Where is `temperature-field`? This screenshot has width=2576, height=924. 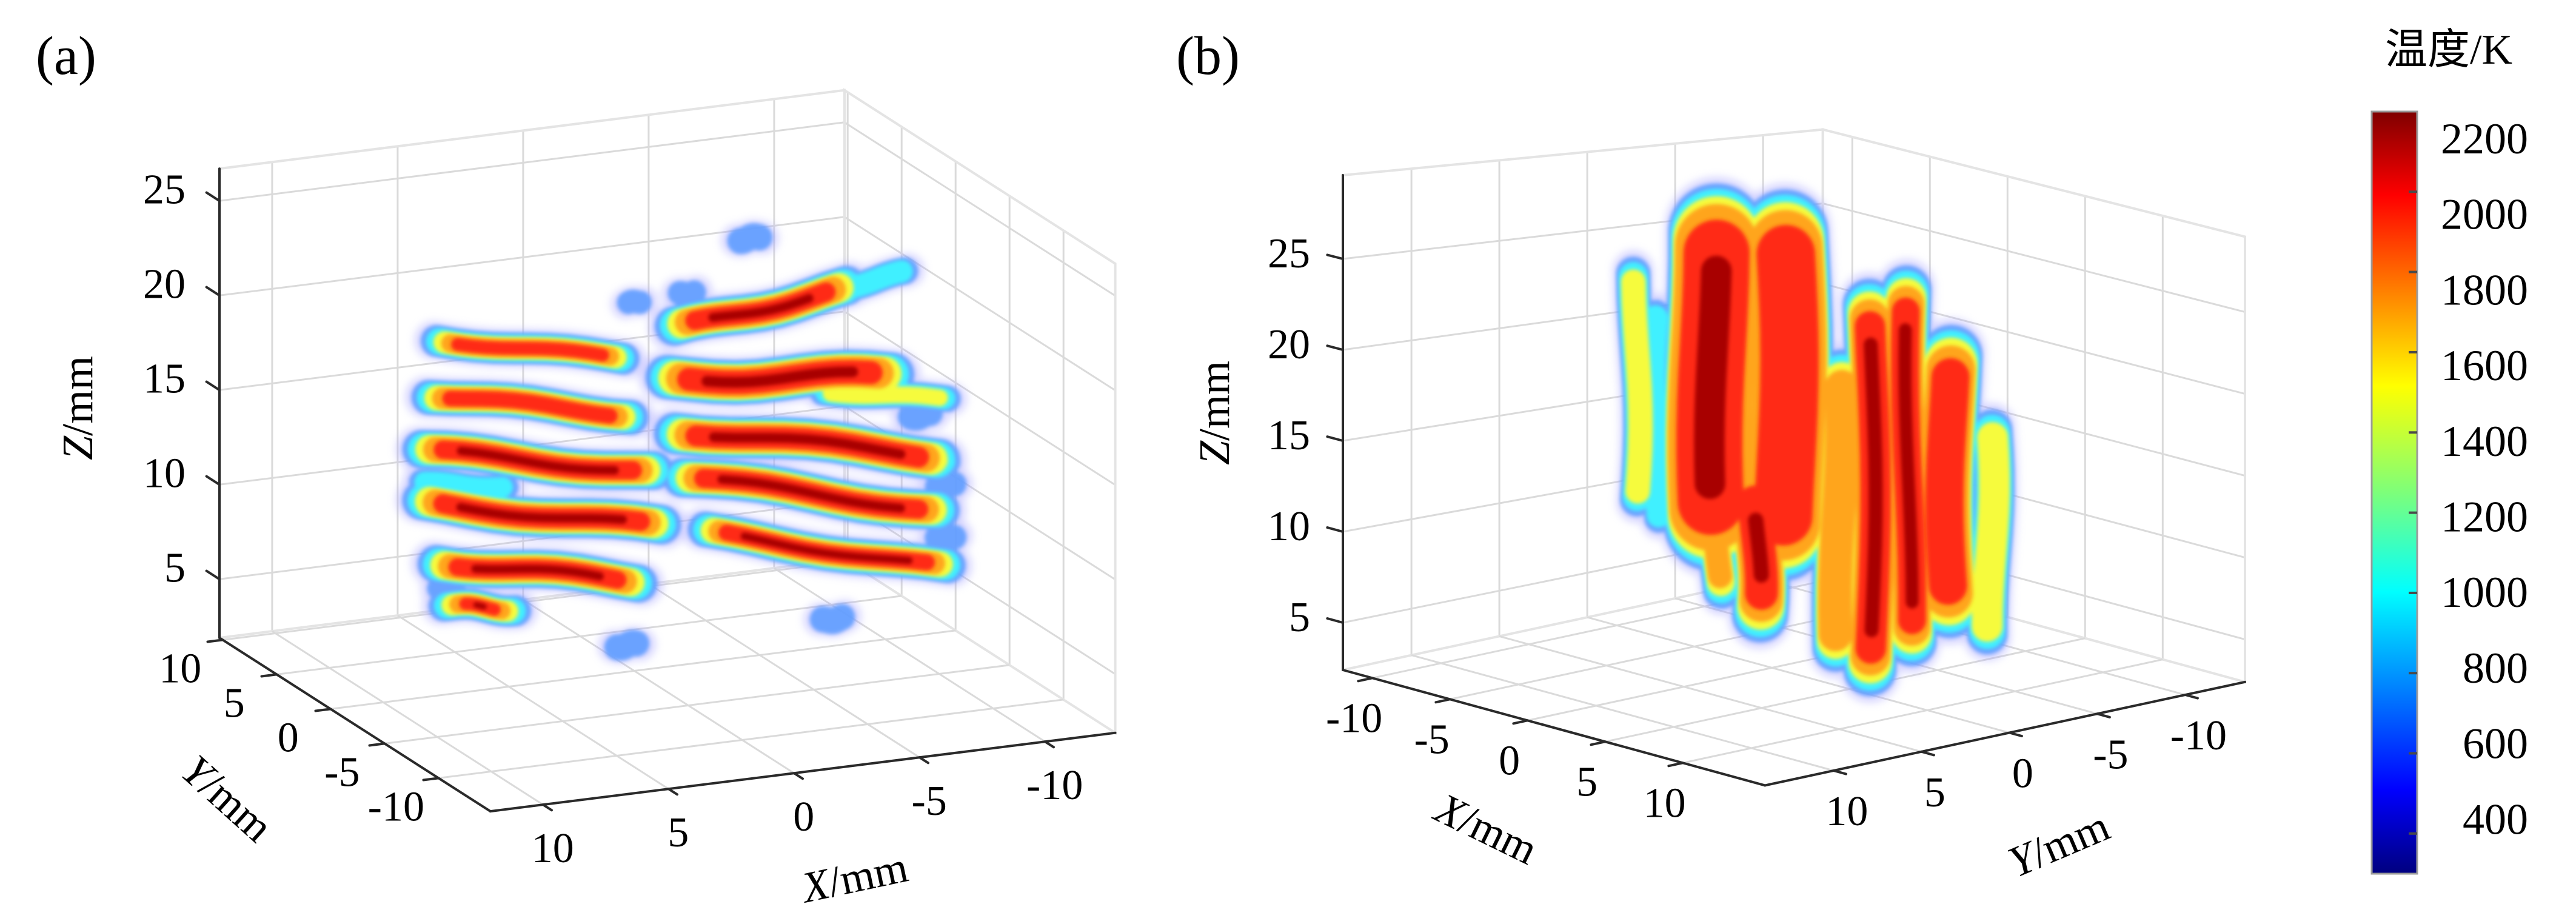 temperature-field is located at coordinates (1815, 440).